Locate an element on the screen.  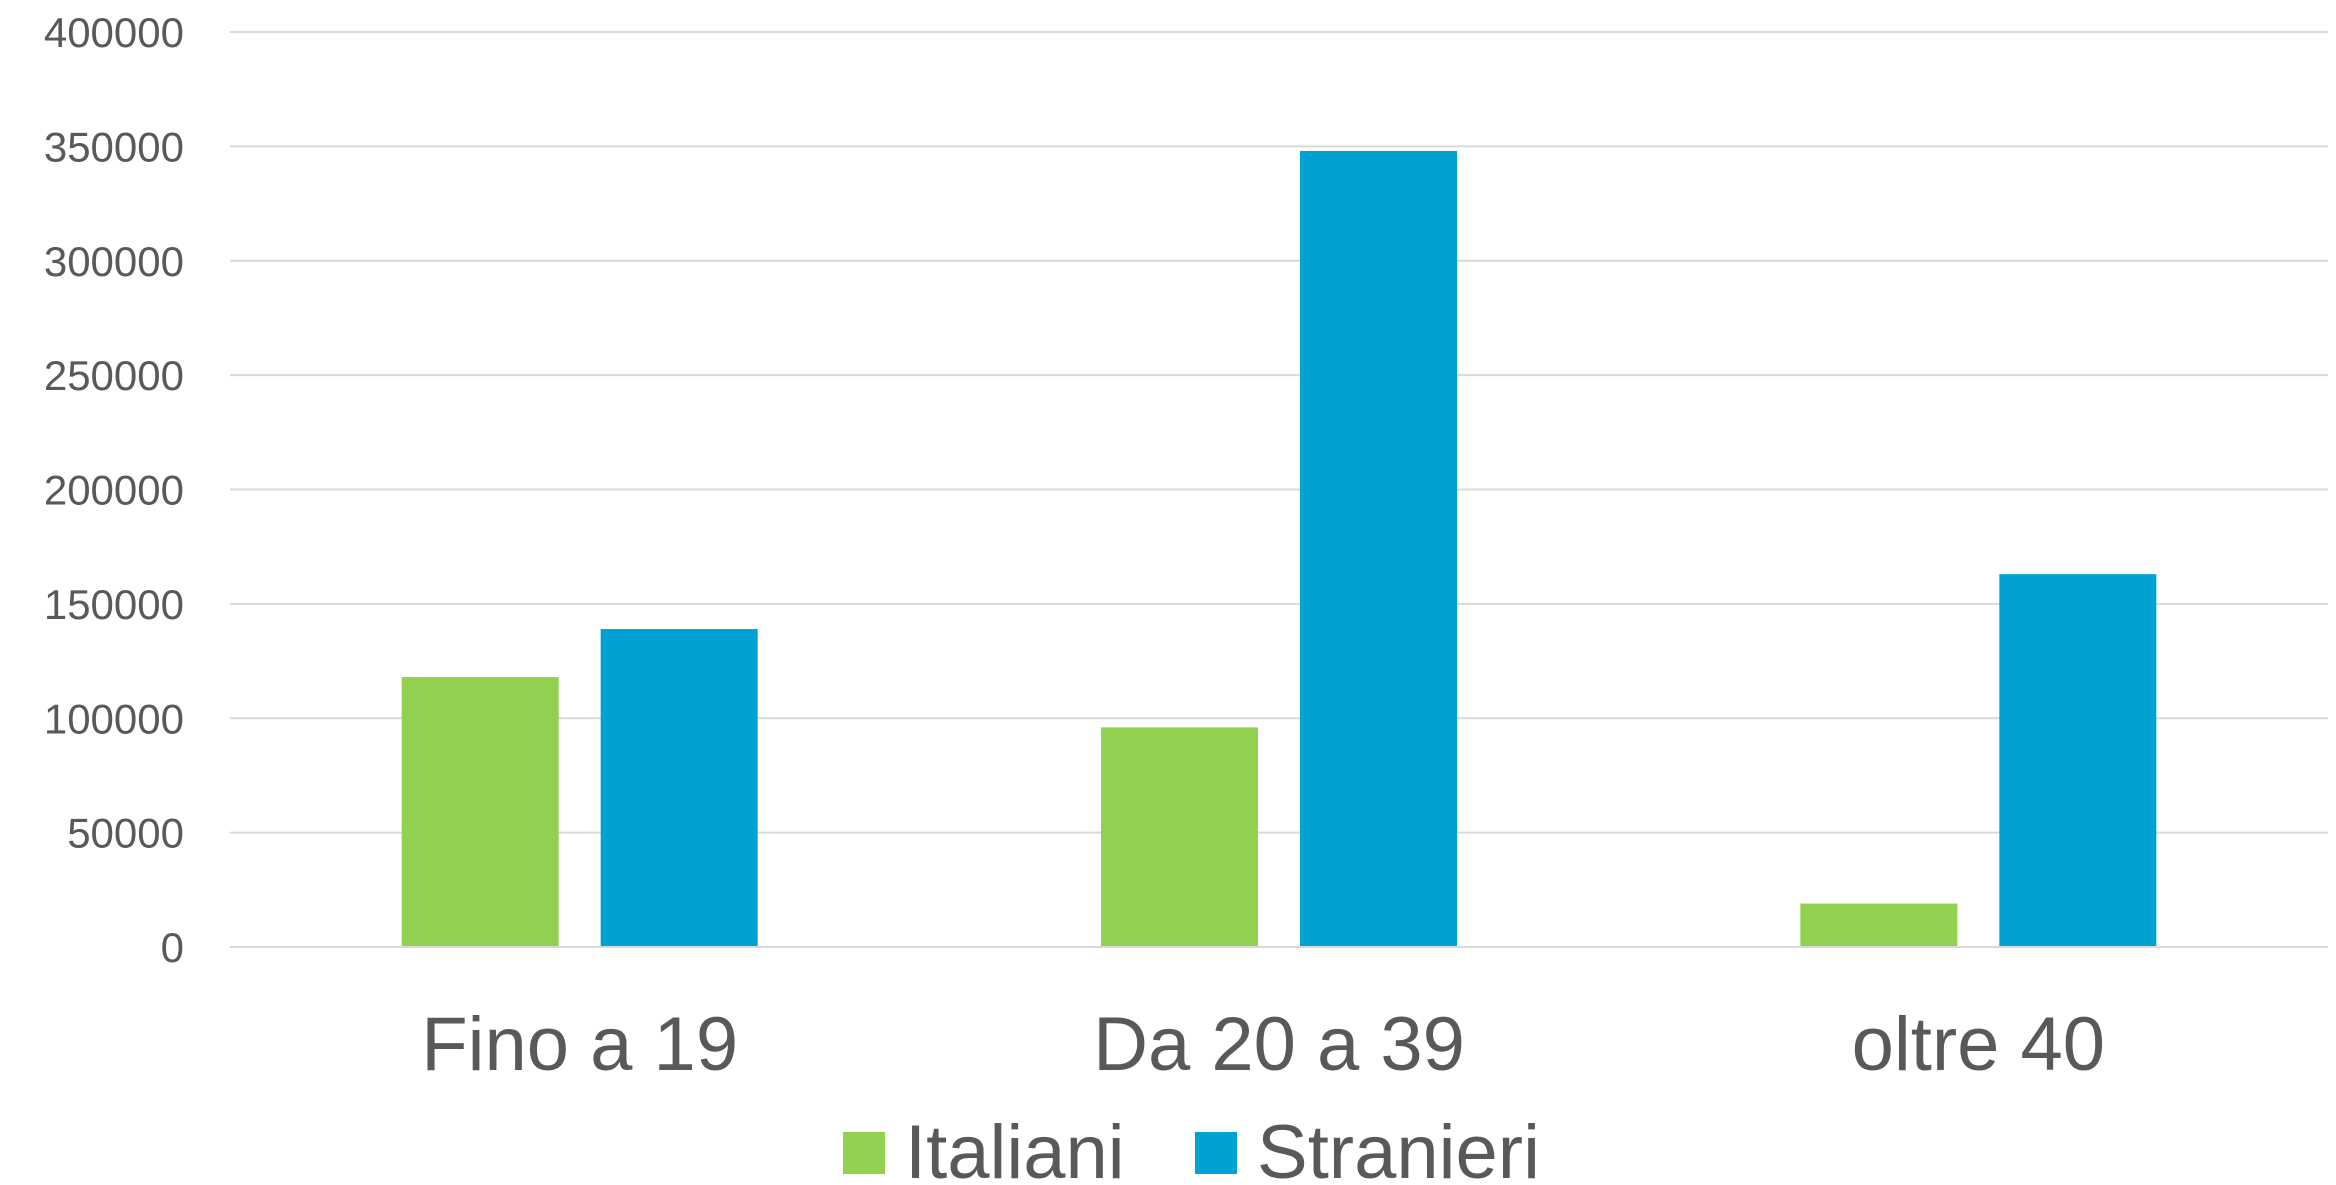
y-tick-label: 0 is located at coordinates (172, 947).